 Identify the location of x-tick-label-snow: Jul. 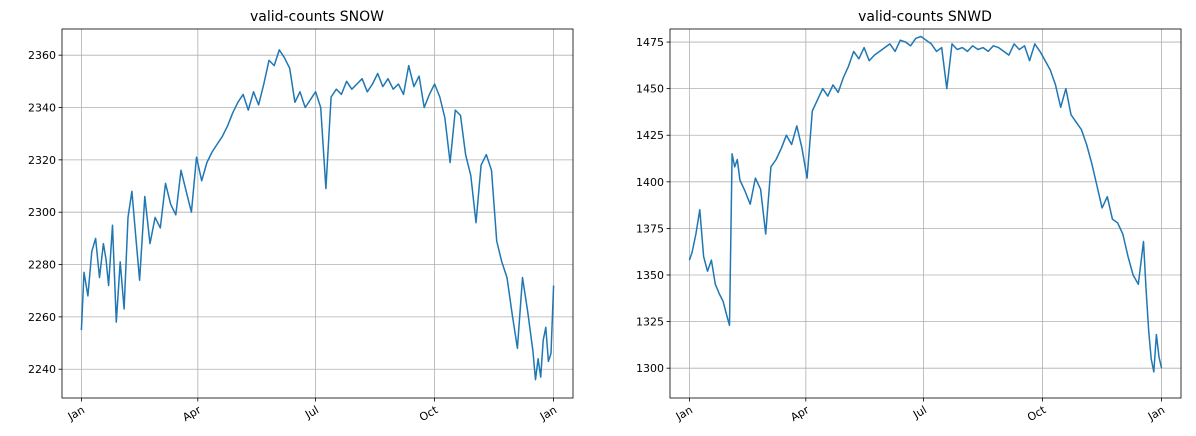
(311, 412).